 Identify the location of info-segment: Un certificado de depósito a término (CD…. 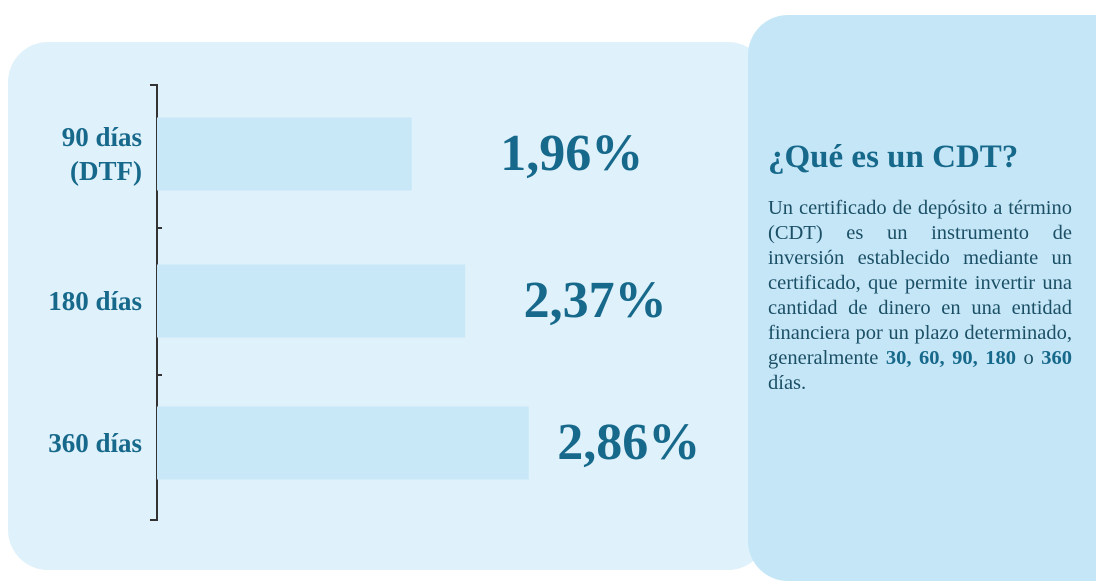
(920, 283).